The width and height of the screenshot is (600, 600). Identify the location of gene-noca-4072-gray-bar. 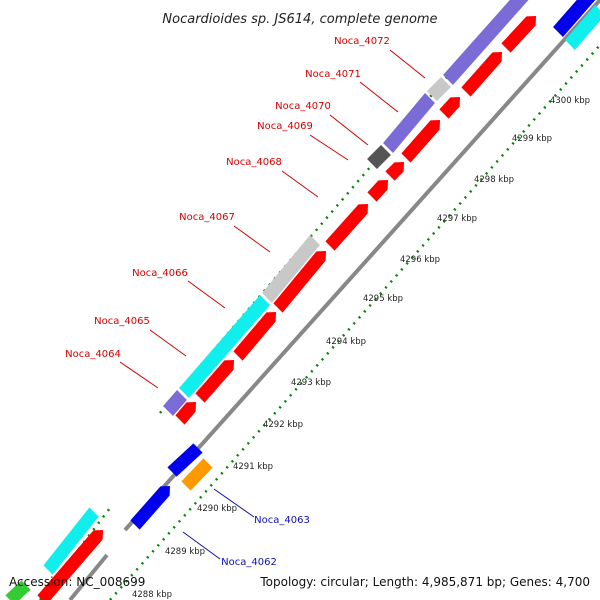
(439, 89).